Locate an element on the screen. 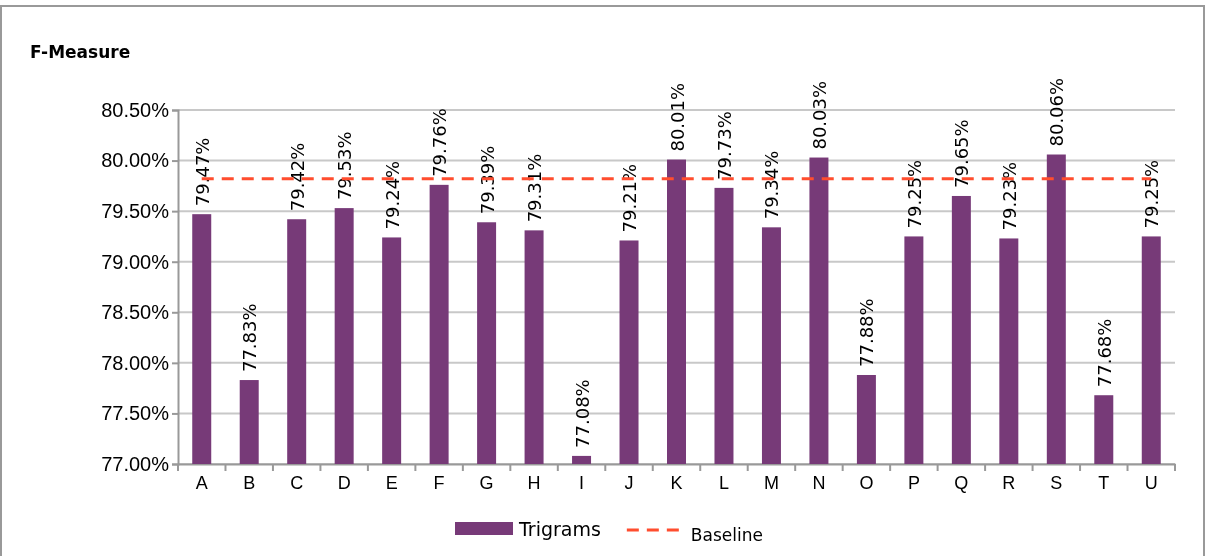 The height and width of the screenshot is (556, 1206). x-tick-label: O is located at coordinates (866, 482).